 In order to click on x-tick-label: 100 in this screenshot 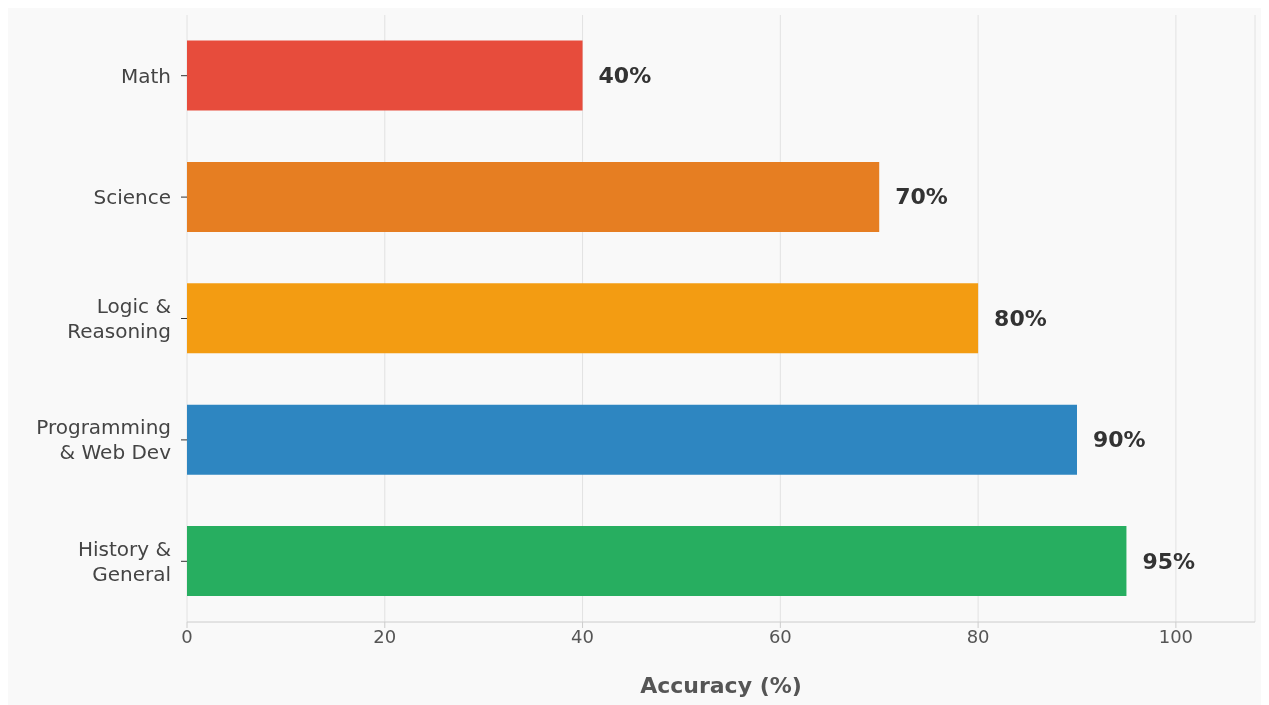, I will do `click(1176, 636)`.